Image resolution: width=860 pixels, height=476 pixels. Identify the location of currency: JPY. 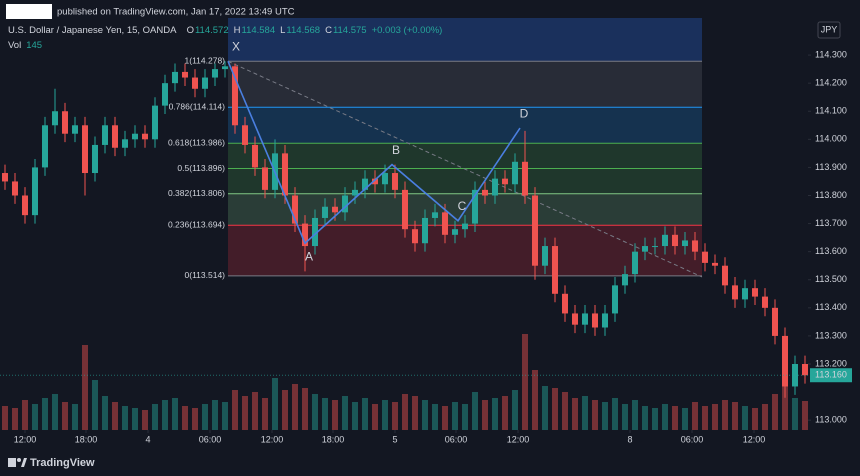
(829, 29).